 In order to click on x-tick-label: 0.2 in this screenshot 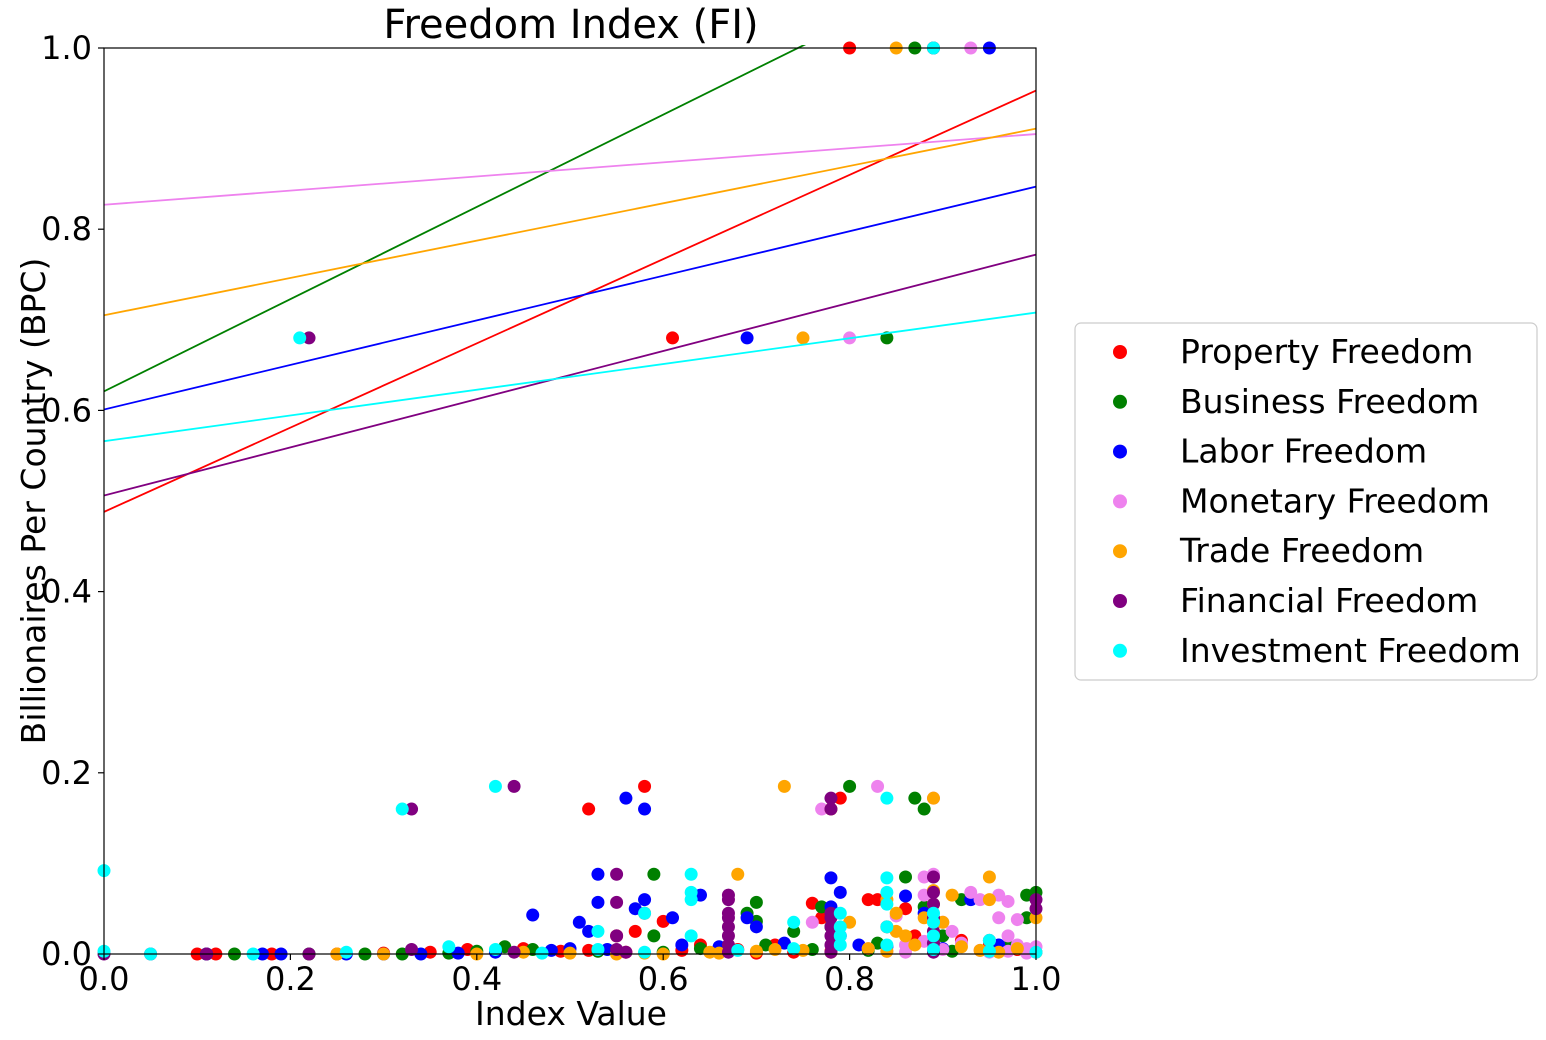, I will do `click(290, 979)`.